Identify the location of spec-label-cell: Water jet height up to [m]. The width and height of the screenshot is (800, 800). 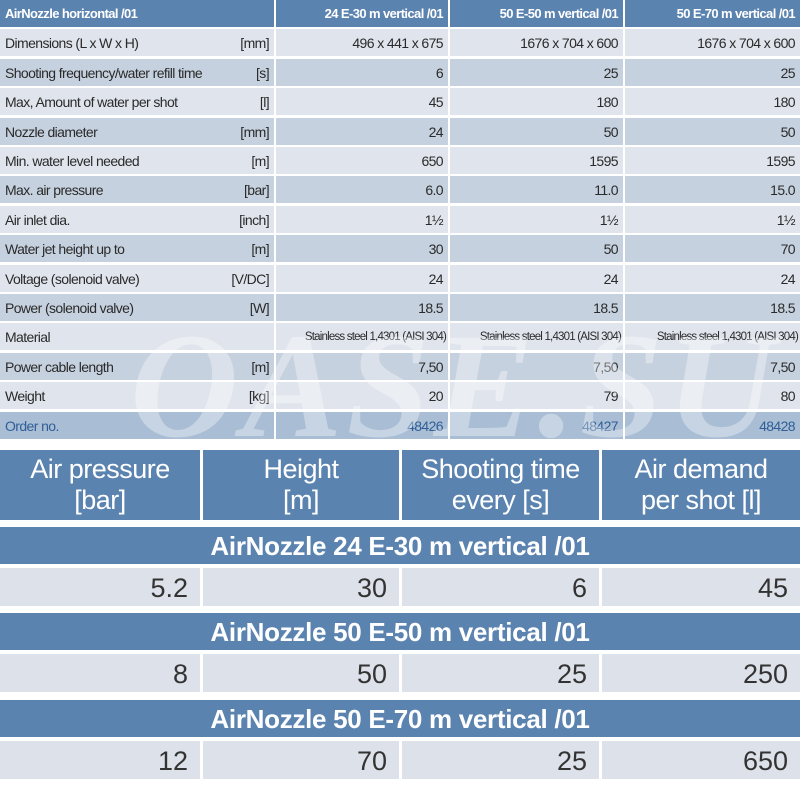
(137, 249).